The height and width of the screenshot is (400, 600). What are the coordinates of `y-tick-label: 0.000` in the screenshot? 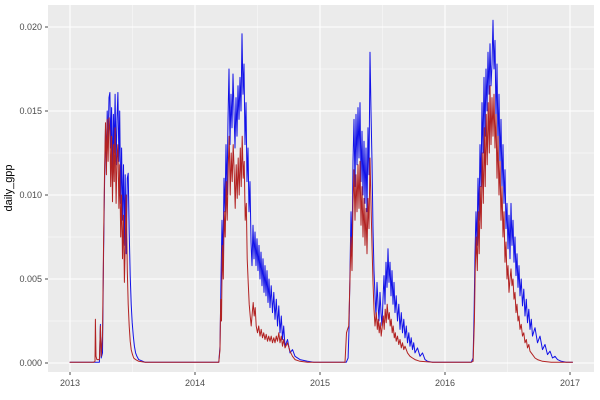 It's located at (30, 363).